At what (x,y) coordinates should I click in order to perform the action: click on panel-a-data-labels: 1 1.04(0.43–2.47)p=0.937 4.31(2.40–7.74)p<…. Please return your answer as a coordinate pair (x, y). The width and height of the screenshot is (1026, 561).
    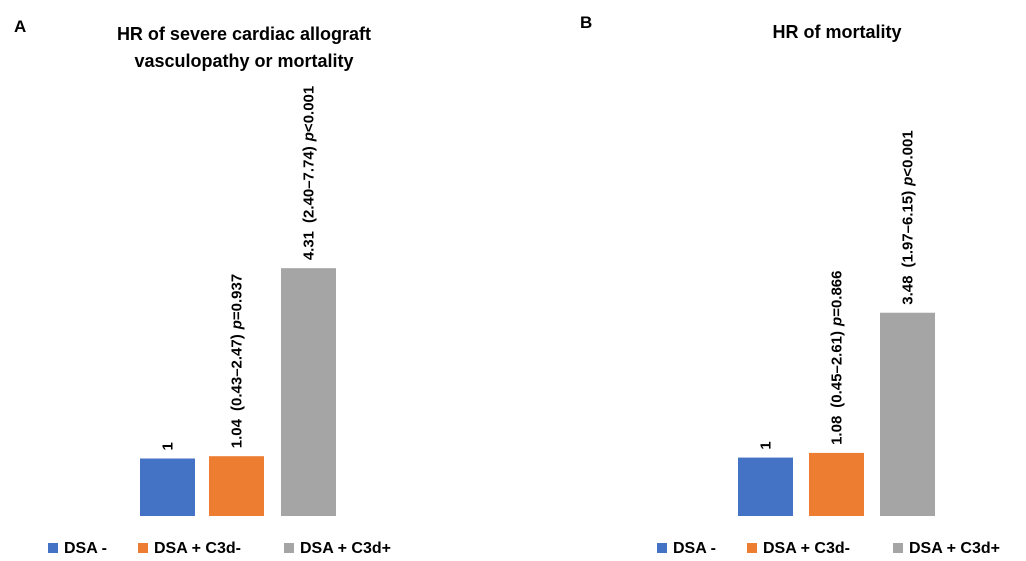
    Looking at the image, I should click on (239, 268).